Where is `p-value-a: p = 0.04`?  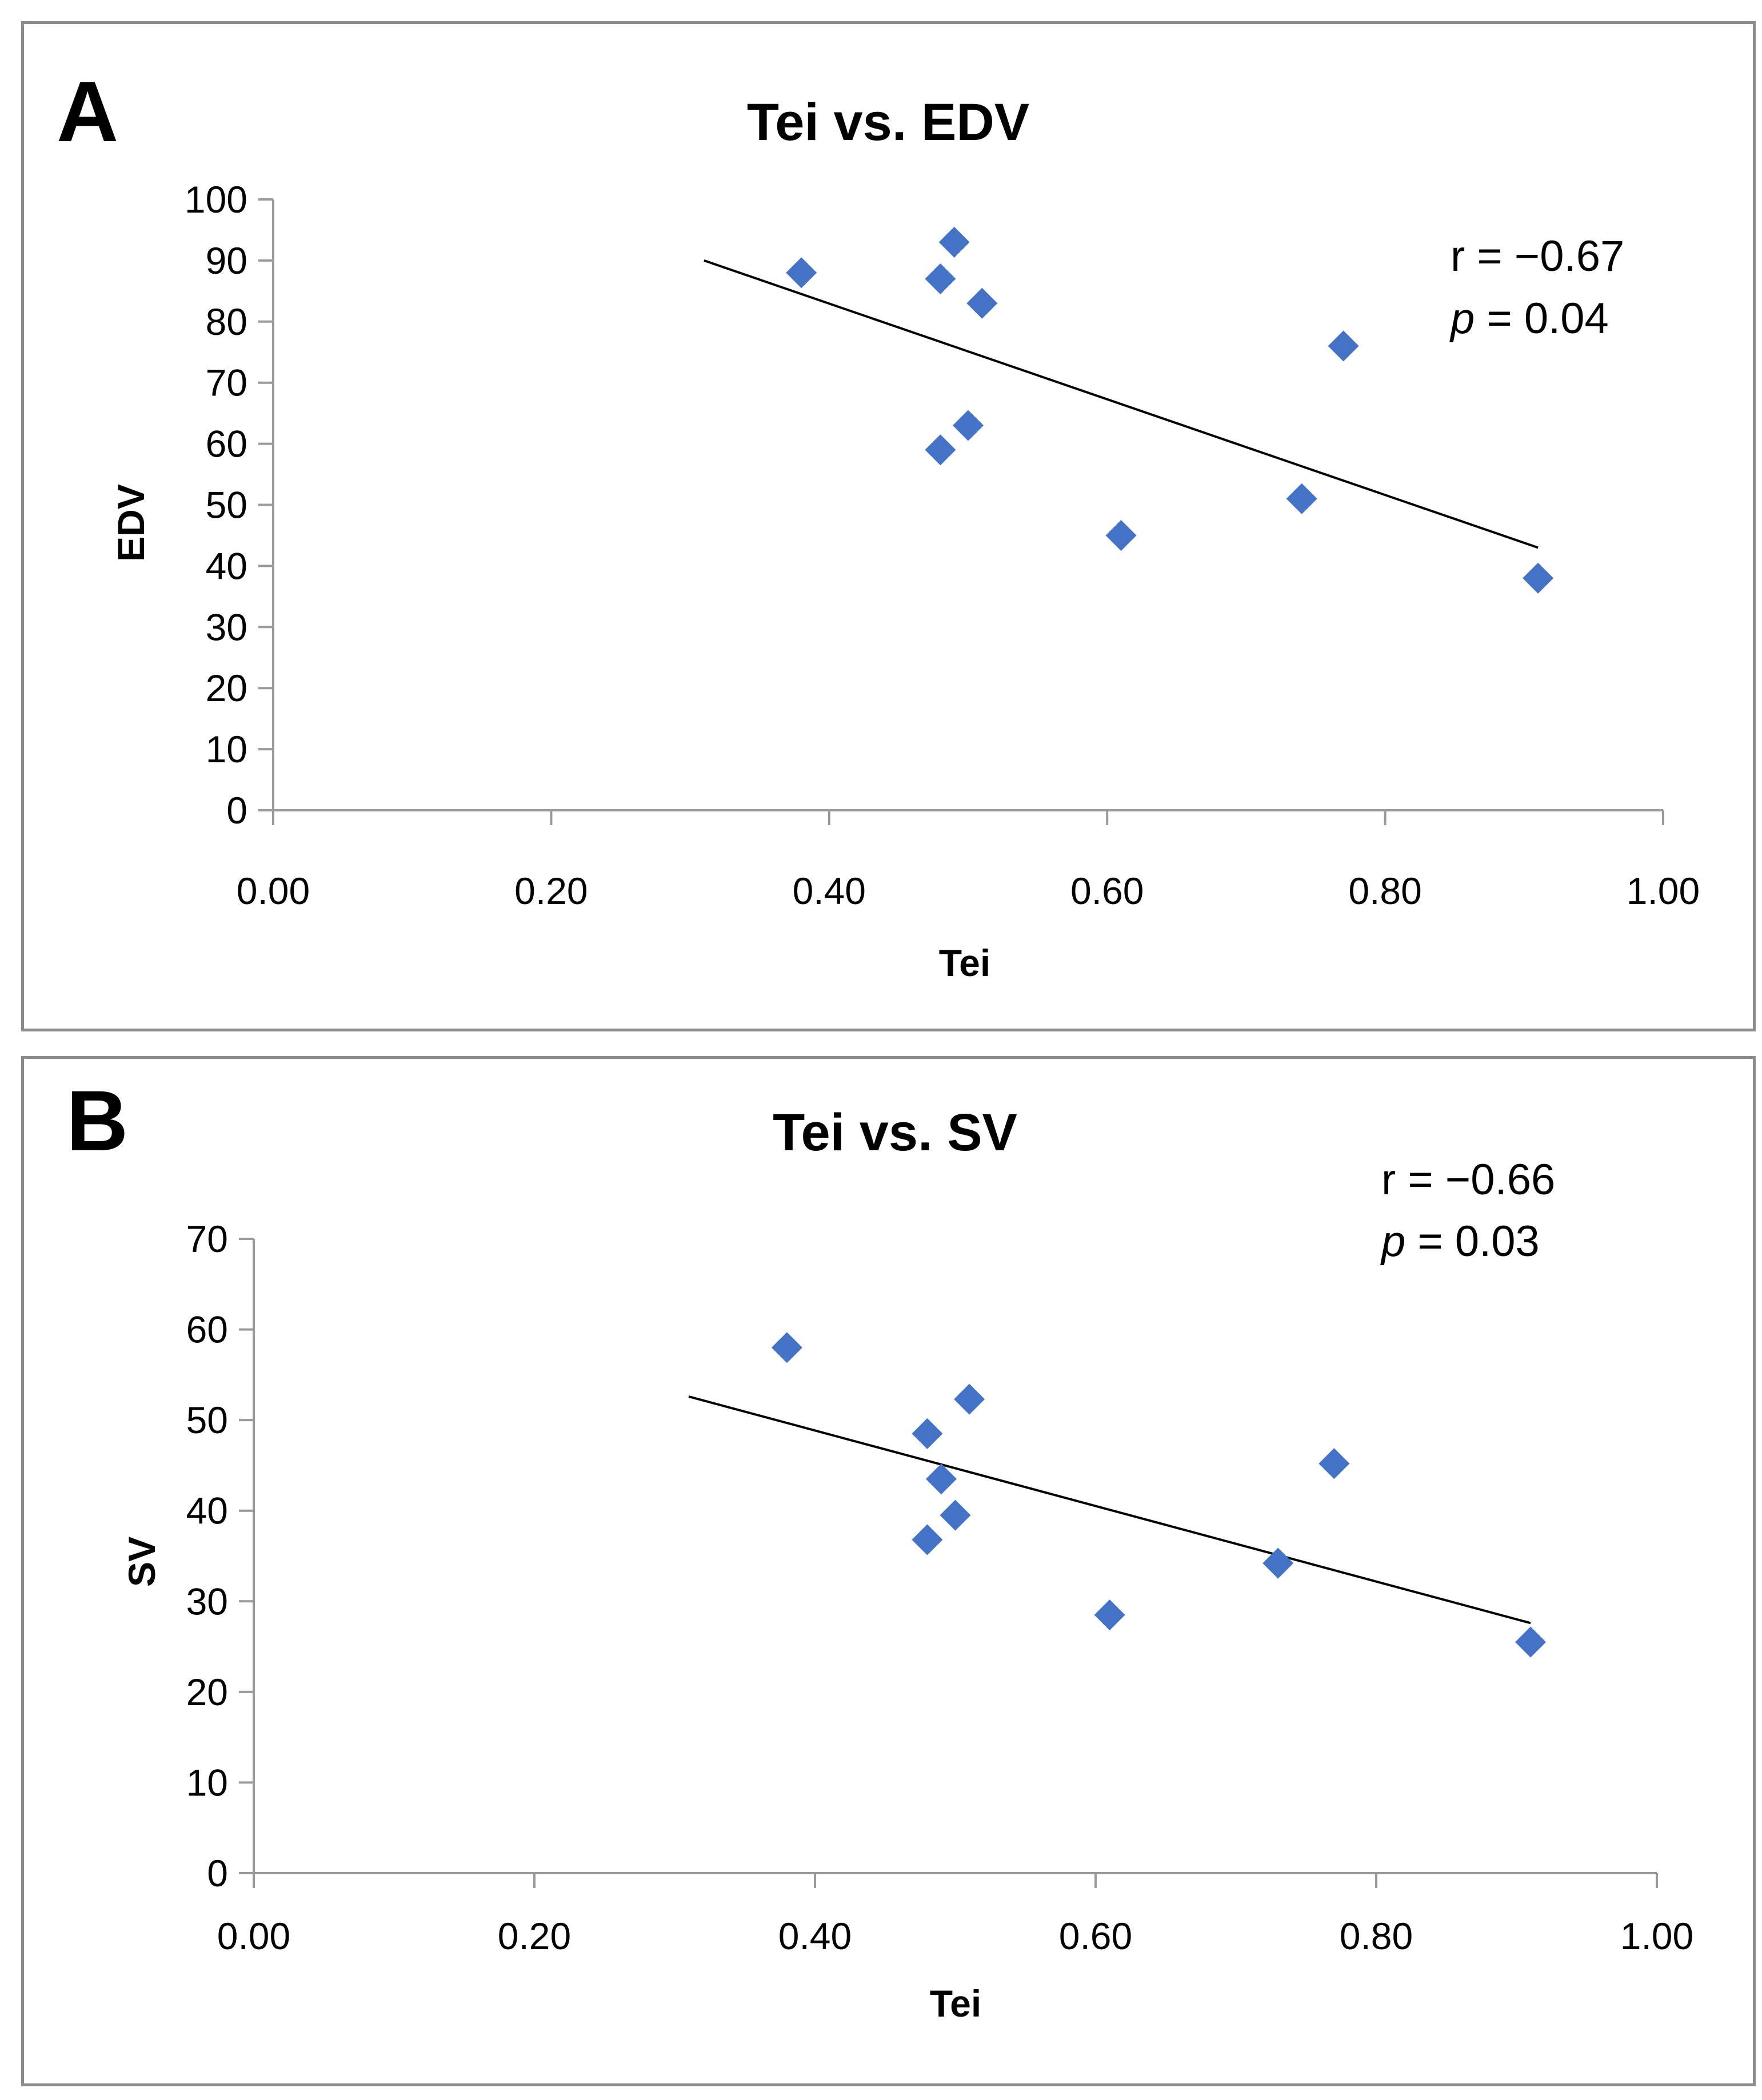 p-value-a: p = 0.04 is located at coordinates (1529, 318).